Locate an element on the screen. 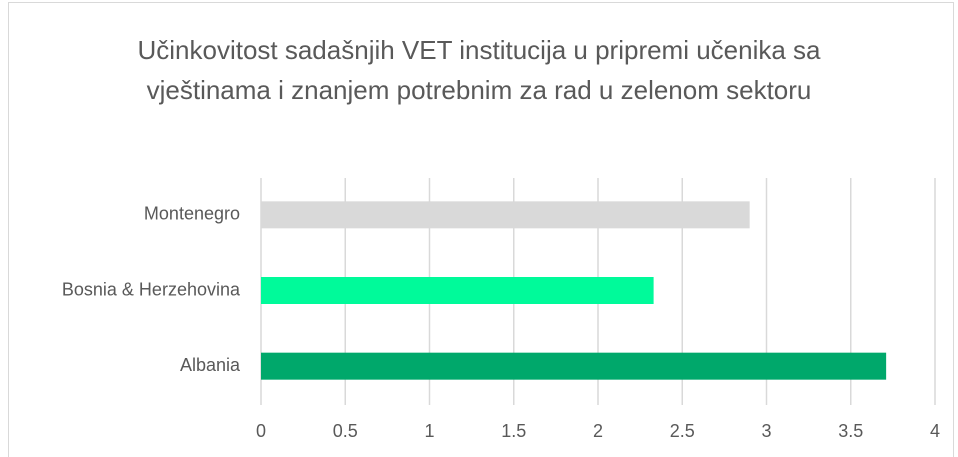  x-tick-label: 3 is located at coordinates (766, 431).